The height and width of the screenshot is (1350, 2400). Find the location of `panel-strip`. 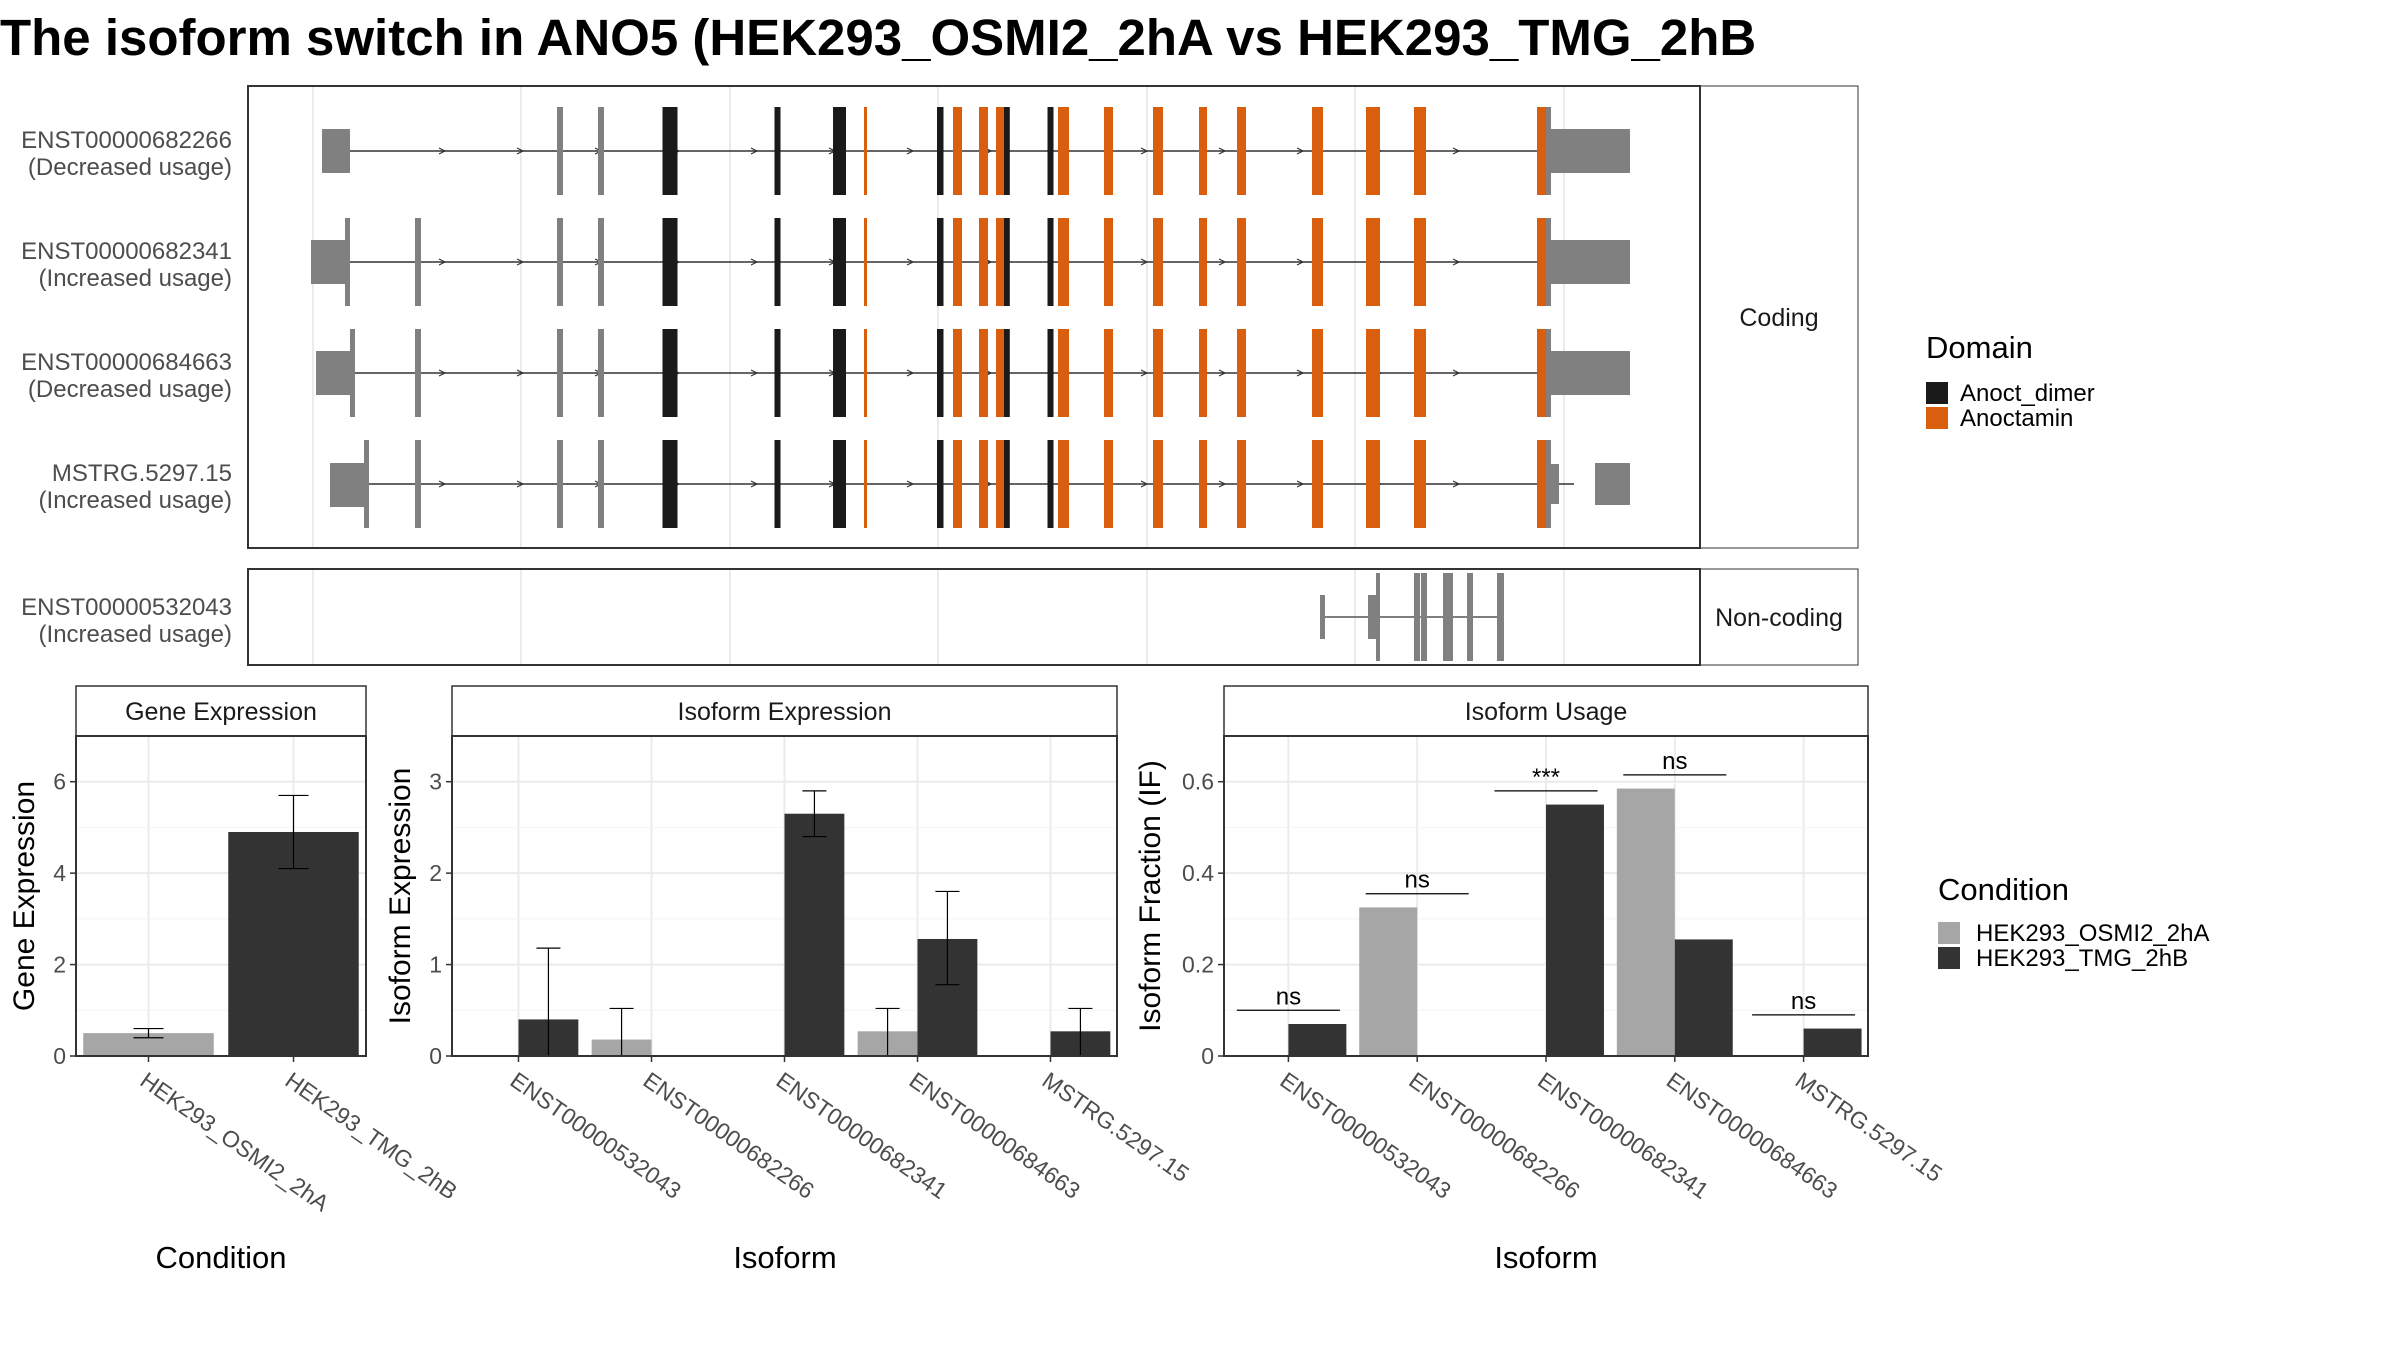

panel-strip is located at coordinates (784, 711).